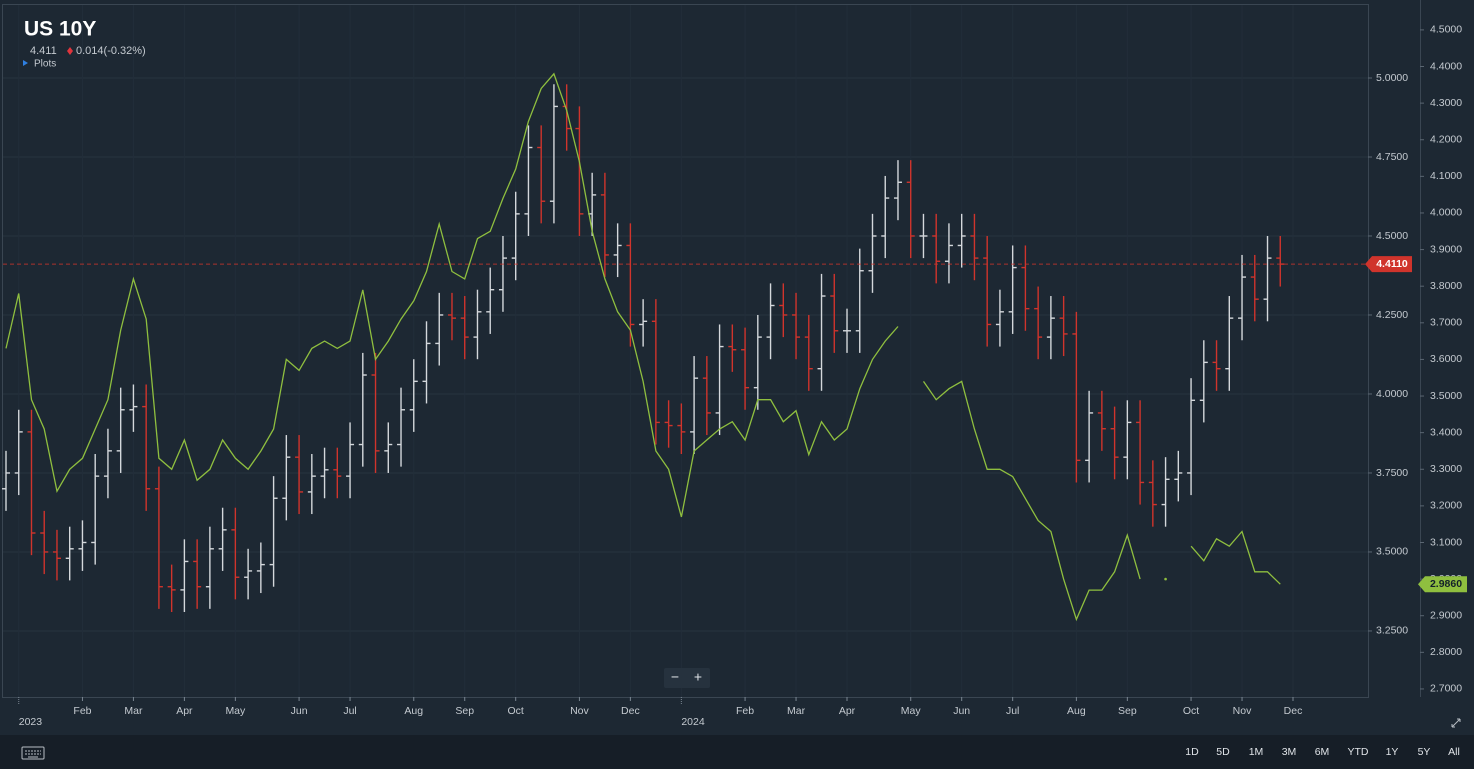 The height and width of the screenshot is (769, 1474). Describe the element at coordinates (1289, 752) in the screenshot. I see `range-button: 3M` at that location.